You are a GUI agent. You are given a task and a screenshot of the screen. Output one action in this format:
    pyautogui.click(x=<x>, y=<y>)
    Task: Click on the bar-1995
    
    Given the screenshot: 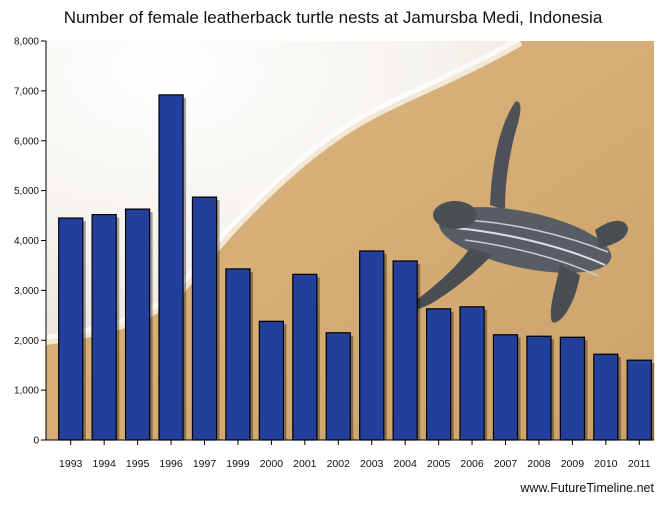 What is the action you would take?
    pyautogui.click(x=137, y=324)
    